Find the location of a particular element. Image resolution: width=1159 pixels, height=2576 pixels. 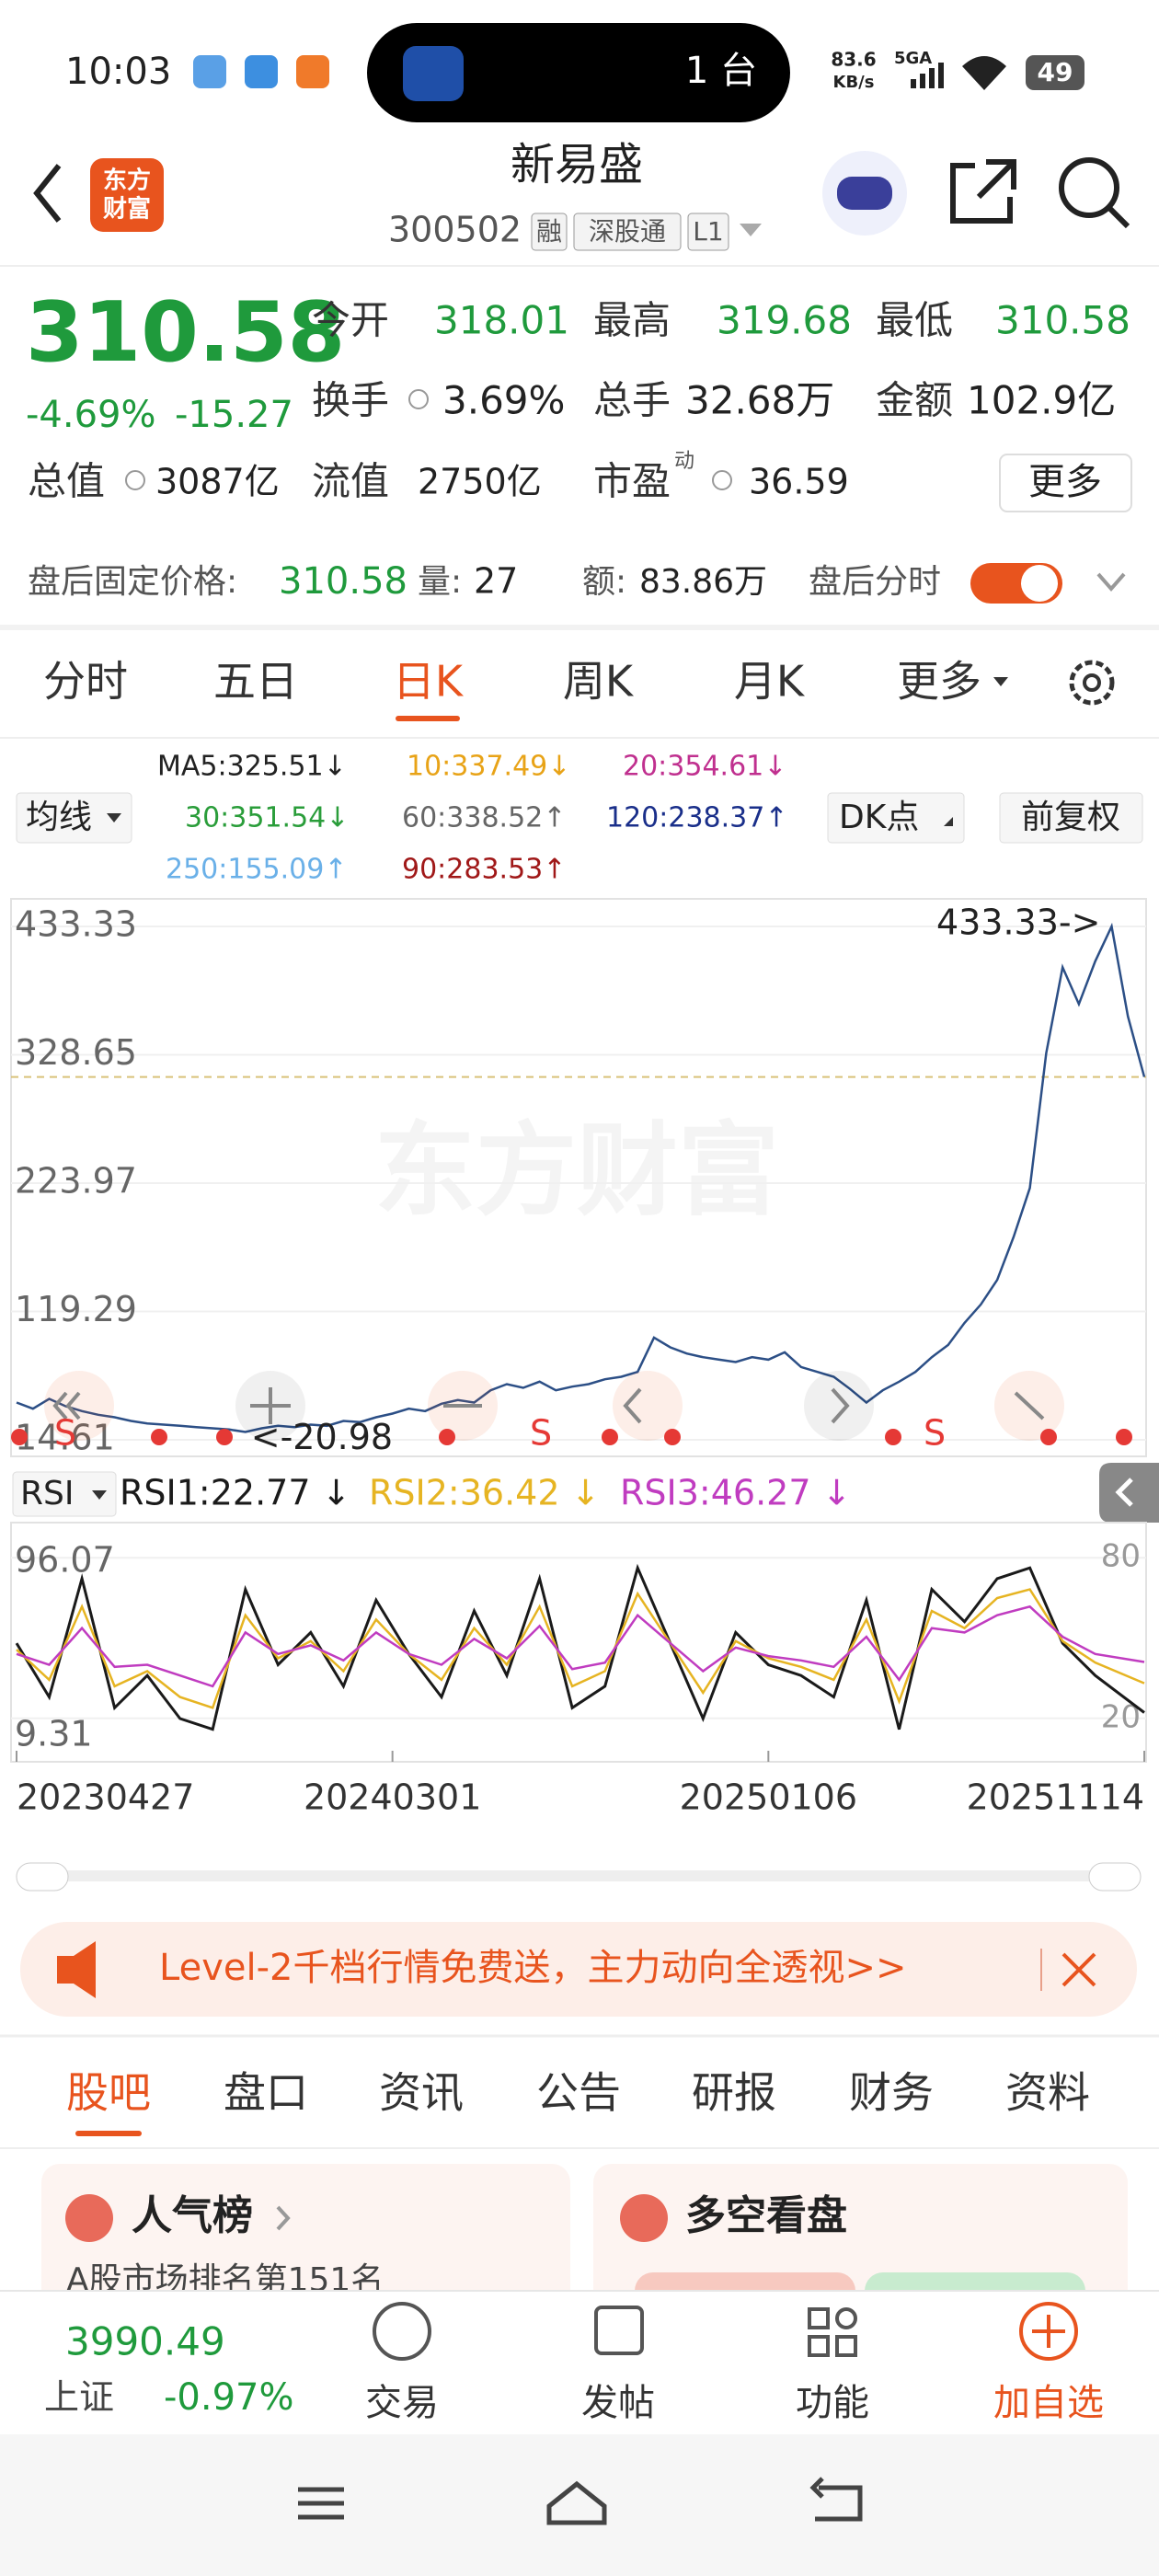

period-tab: 月K is located at coordinates (770, 682).